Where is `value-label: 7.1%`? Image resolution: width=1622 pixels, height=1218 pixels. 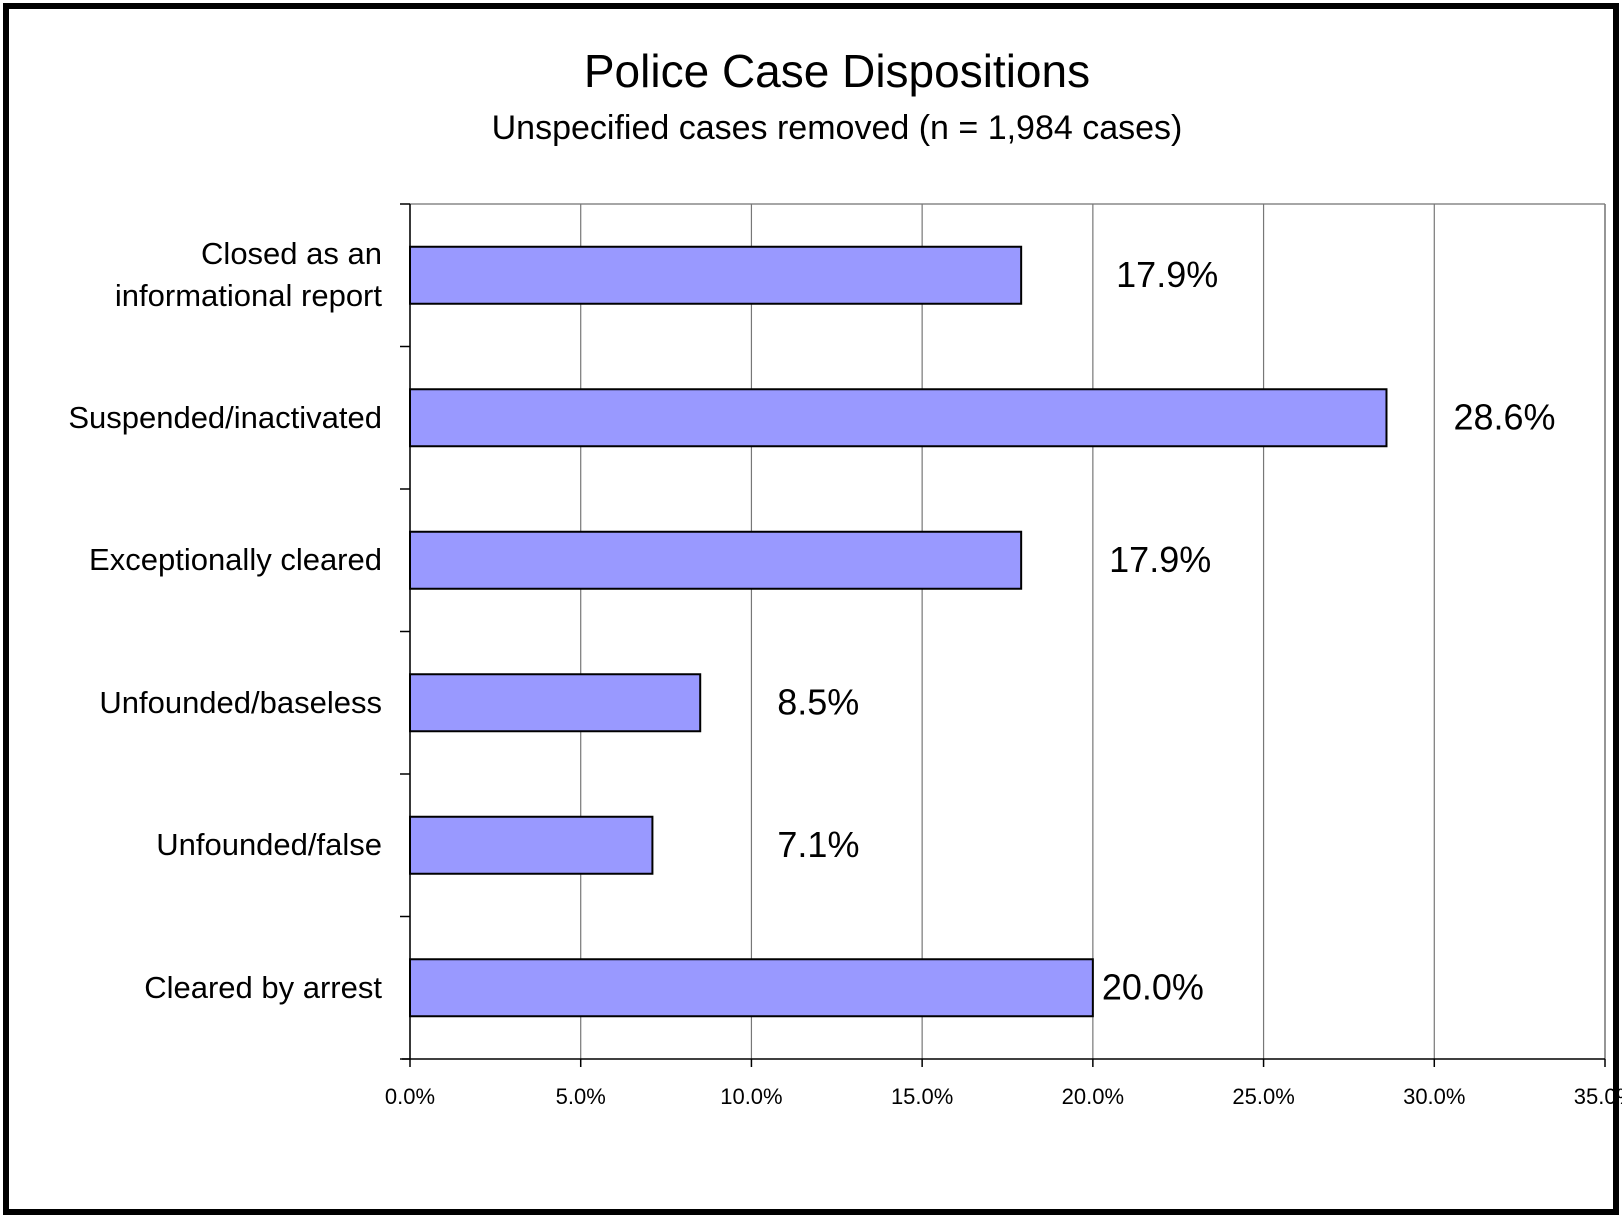 value-label: 7.1% is located at coordinates (818, 844).